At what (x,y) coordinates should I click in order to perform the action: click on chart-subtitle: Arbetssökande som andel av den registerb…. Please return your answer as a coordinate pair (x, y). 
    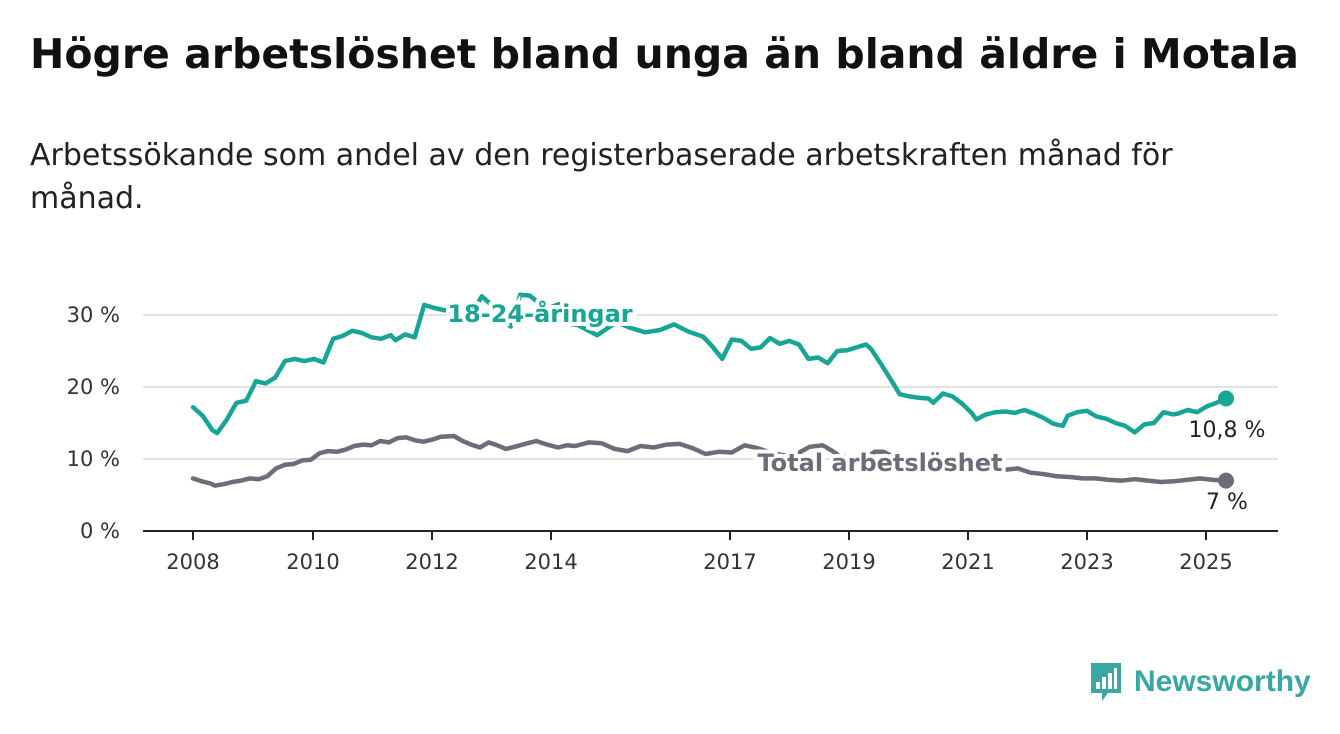
    Looking at the image, I should click on (601, 177).